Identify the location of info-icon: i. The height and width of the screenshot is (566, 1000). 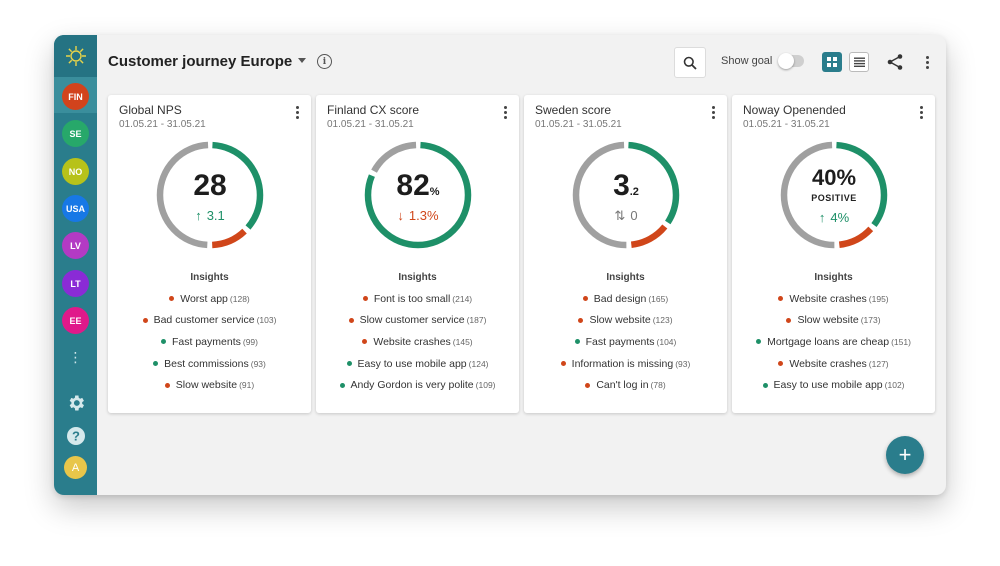
(324, 61).